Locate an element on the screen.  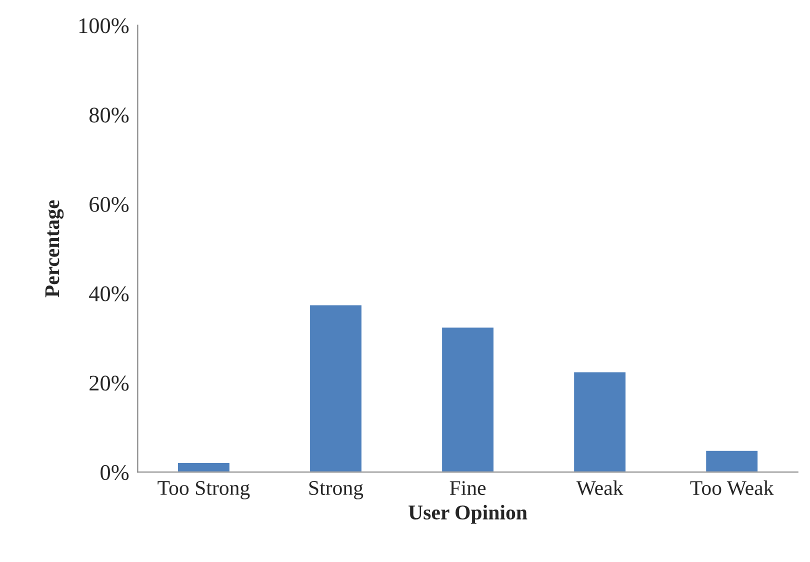
y-axis-title: Percentage is located at coordinates (54, 249).